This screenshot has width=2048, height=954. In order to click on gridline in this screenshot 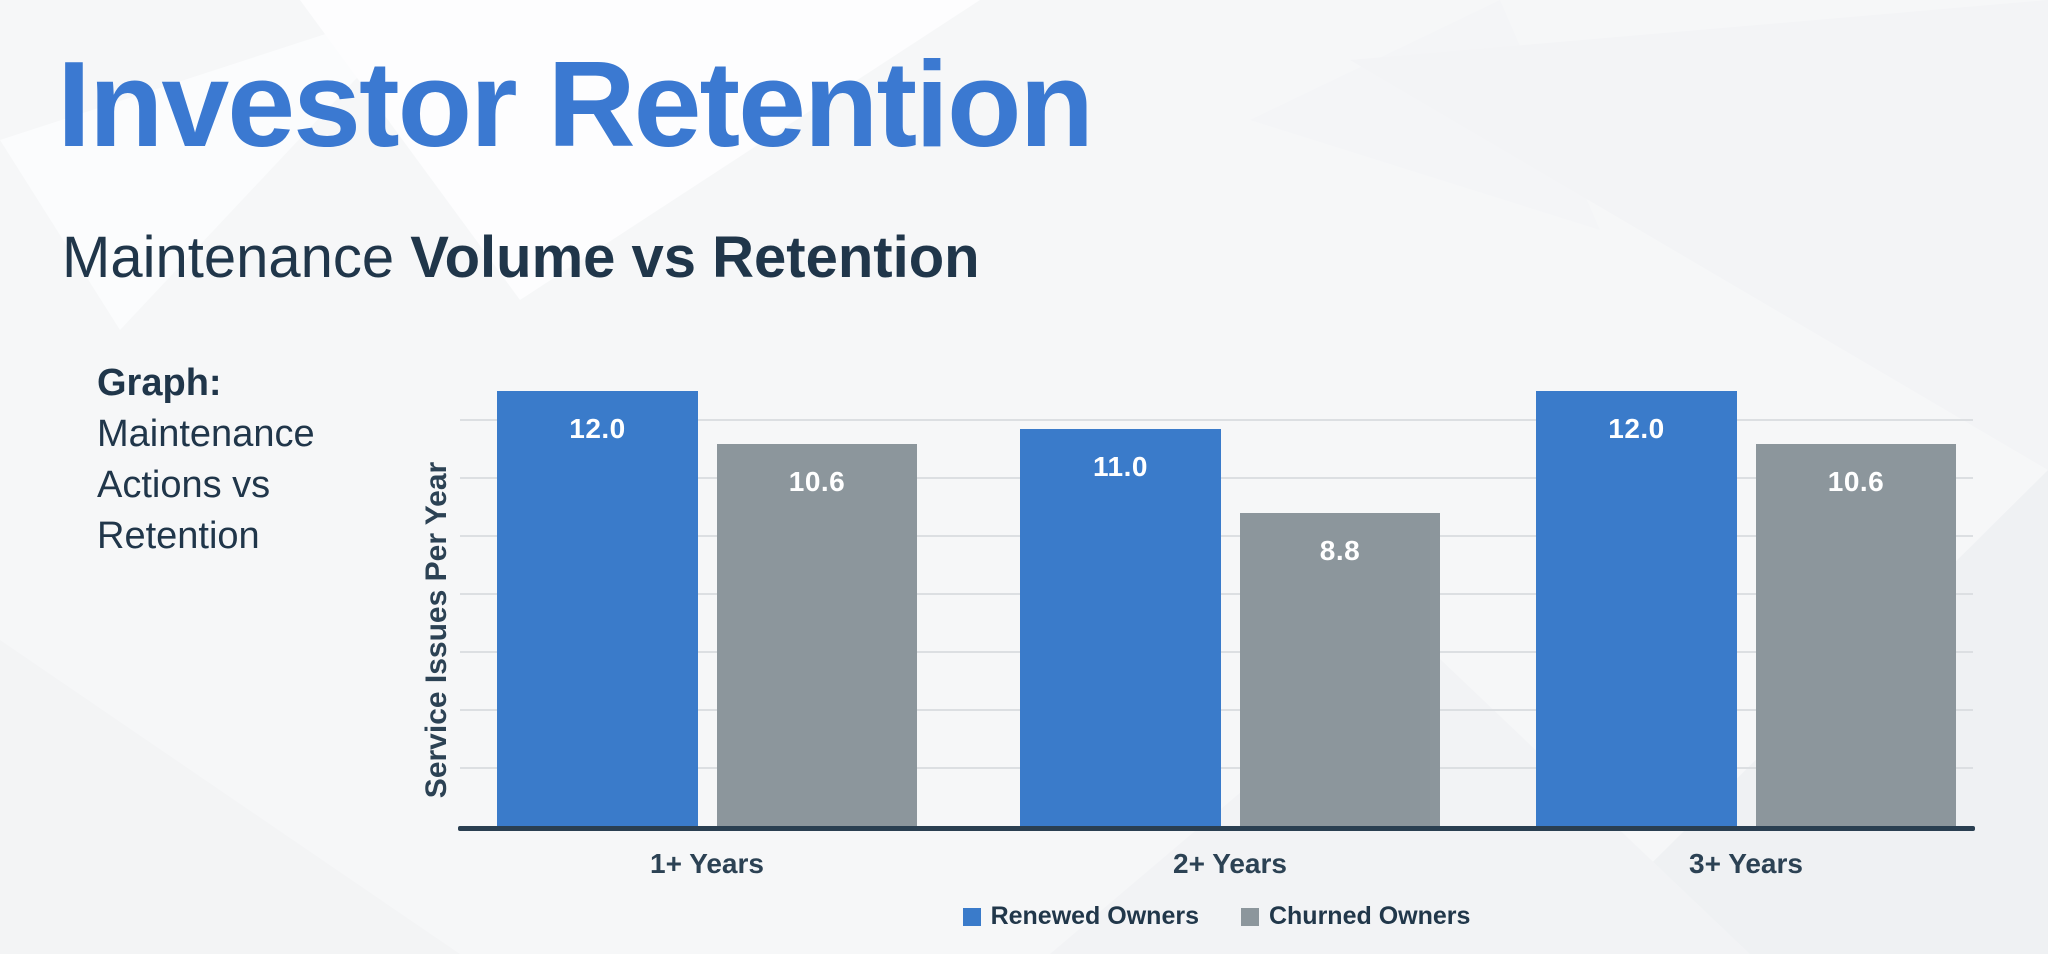, I will do `click(1216, 420)`.